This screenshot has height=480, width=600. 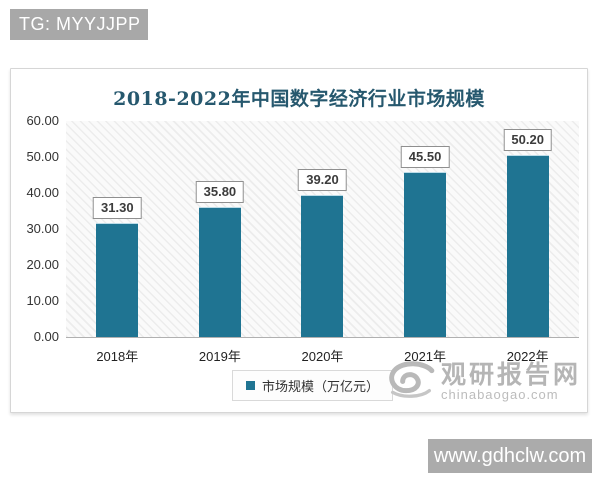 I want to click on y-tick-label: 40.00, so click(x=42, y=192).